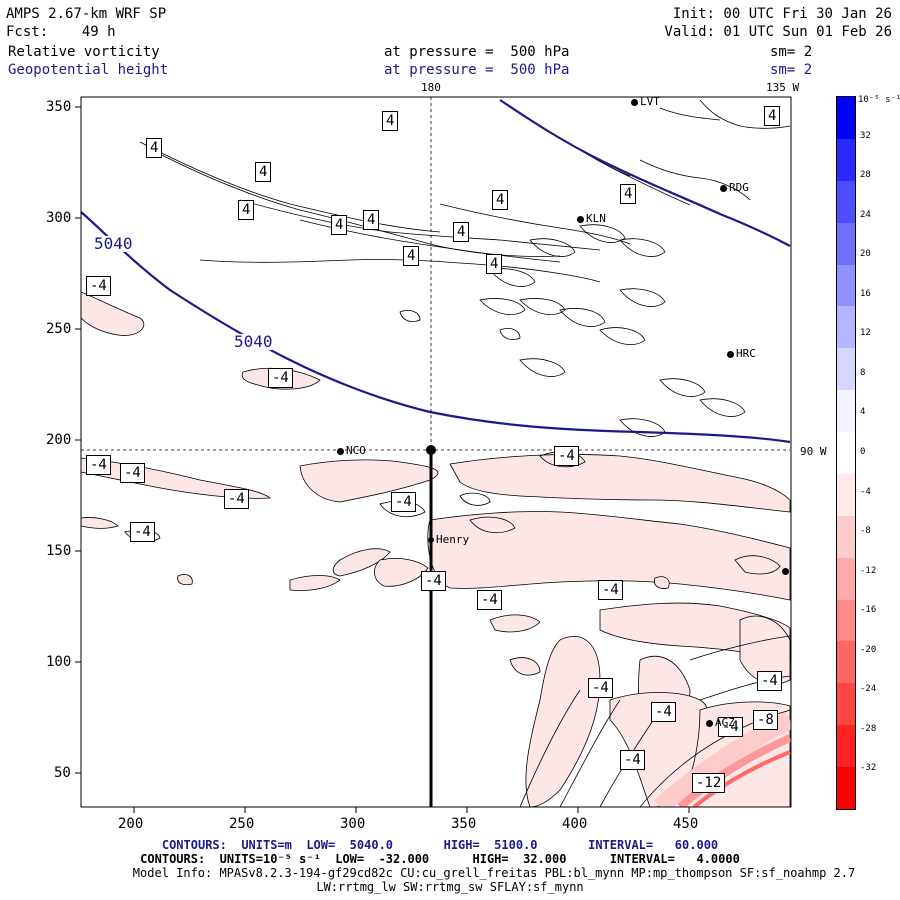  I want to click on colorbar-tick-label: -24, so click(868, 689).